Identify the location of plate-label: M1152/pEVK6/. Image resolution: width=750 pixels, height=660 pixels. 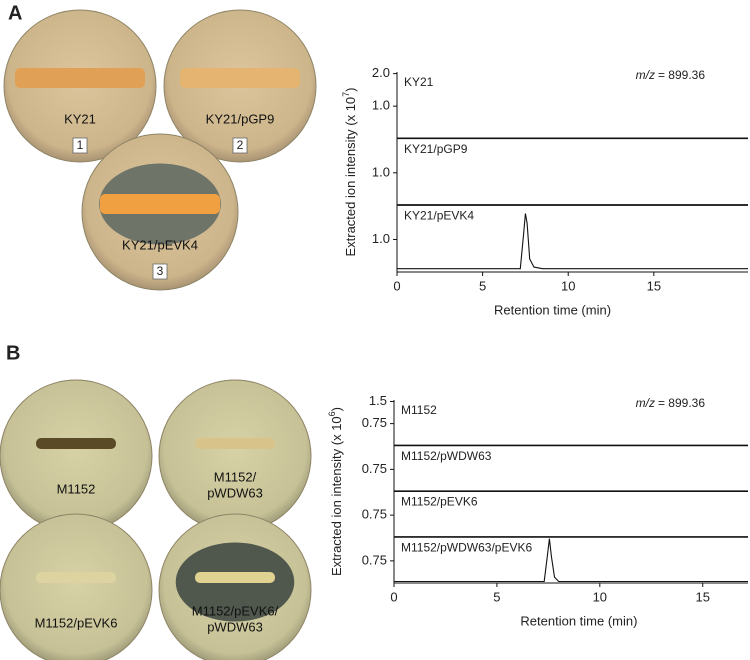
(235, 610).